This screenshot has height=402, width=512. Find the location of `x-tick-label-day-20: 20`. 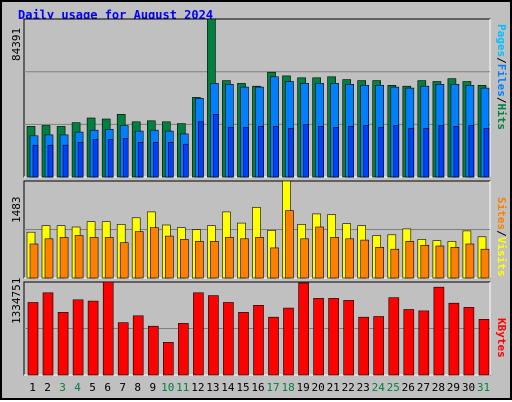

x-tick-label-day-20: 20 is located at coordinates (317, 387).